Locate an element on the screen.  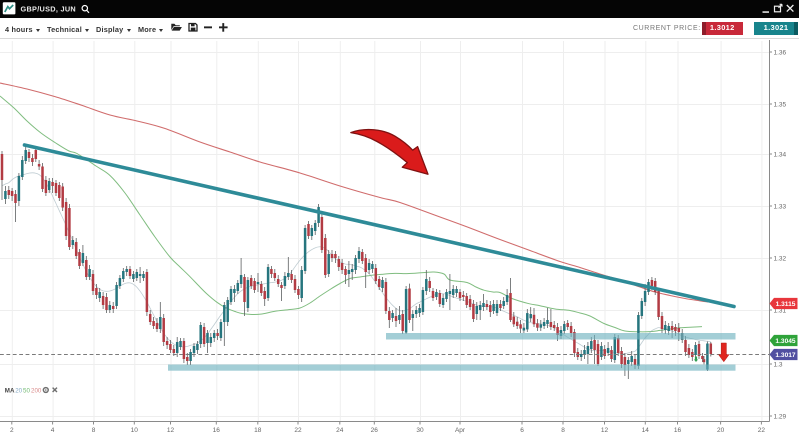
svg-text: 18 is located at coordinates (258, 430).